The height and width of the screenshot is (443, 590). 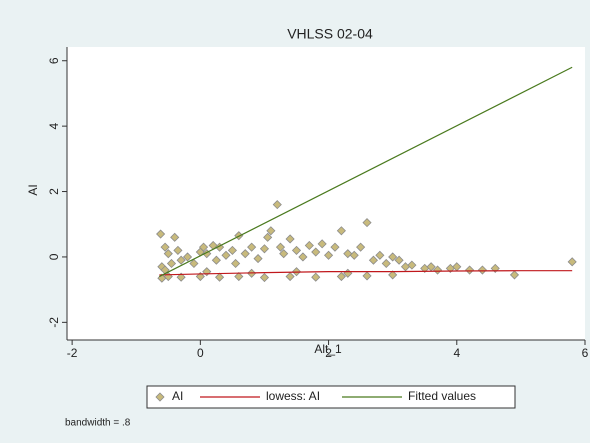 I want to click on x-tick-label: 2, so click(x=328, y=353).